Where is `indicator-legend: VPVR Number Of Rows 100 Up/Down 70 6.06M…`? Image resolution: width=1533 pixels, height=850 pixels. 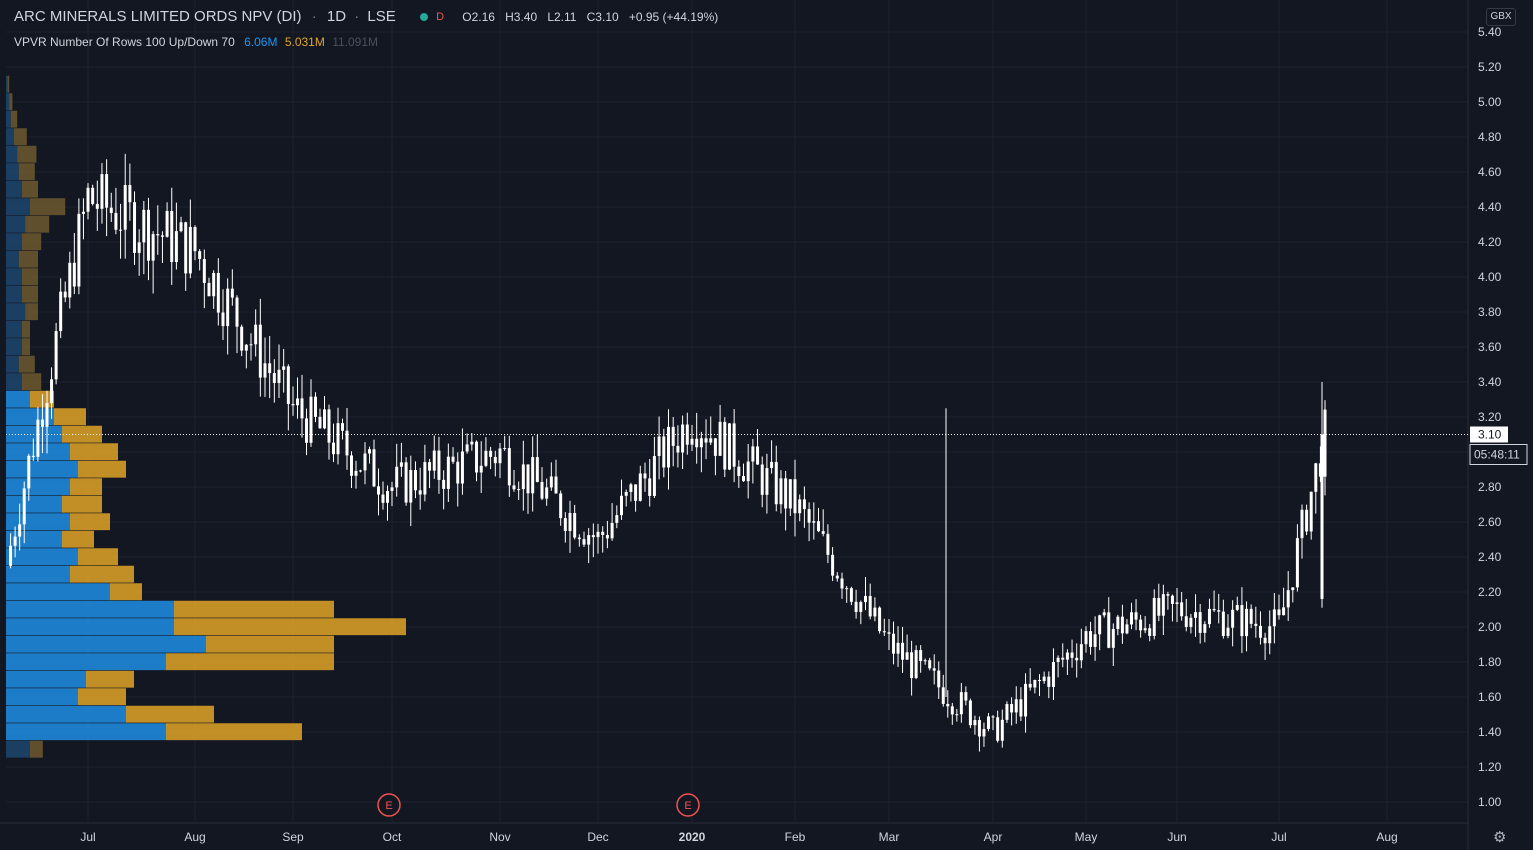
indicator-legend: VPVR Number Of Rows 100 Up/Down 70 6.06M… is located at coordinates (196, 42).